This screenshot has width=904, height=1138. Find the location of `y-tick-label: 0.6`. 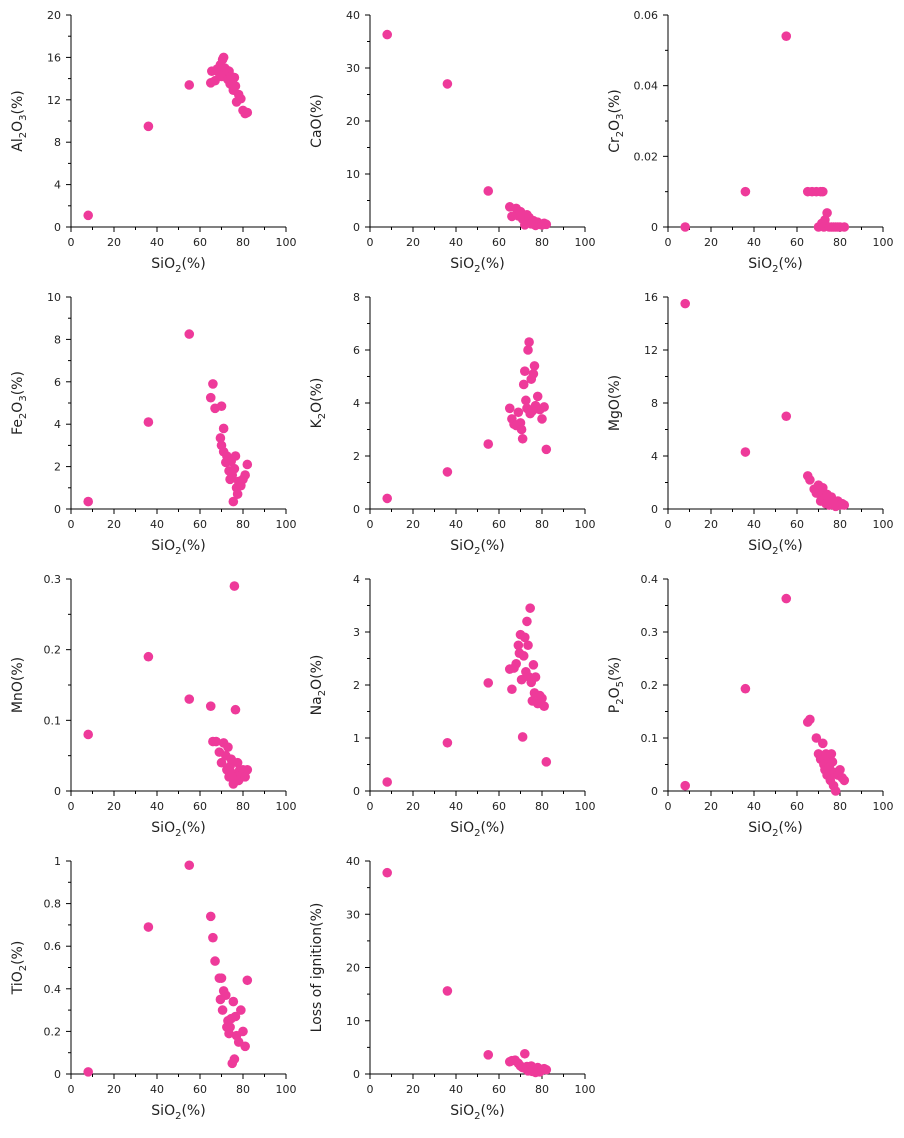

y-tick-label: 0.6 is located at coordinates (53, 946).